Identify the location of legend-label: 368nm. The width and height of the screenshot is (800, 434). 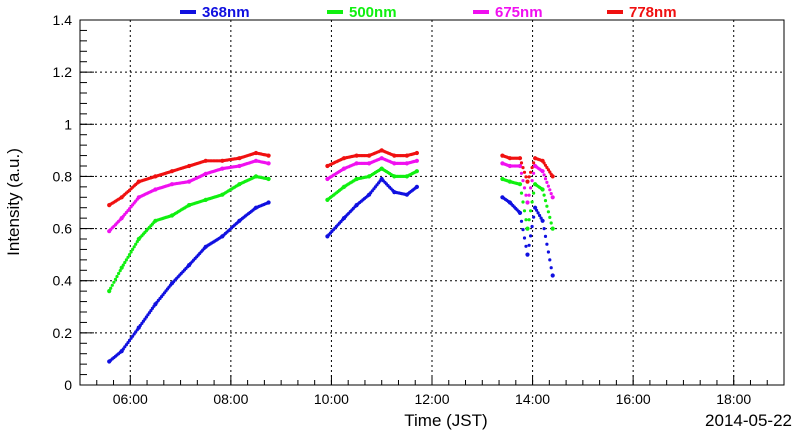
(226, 12).